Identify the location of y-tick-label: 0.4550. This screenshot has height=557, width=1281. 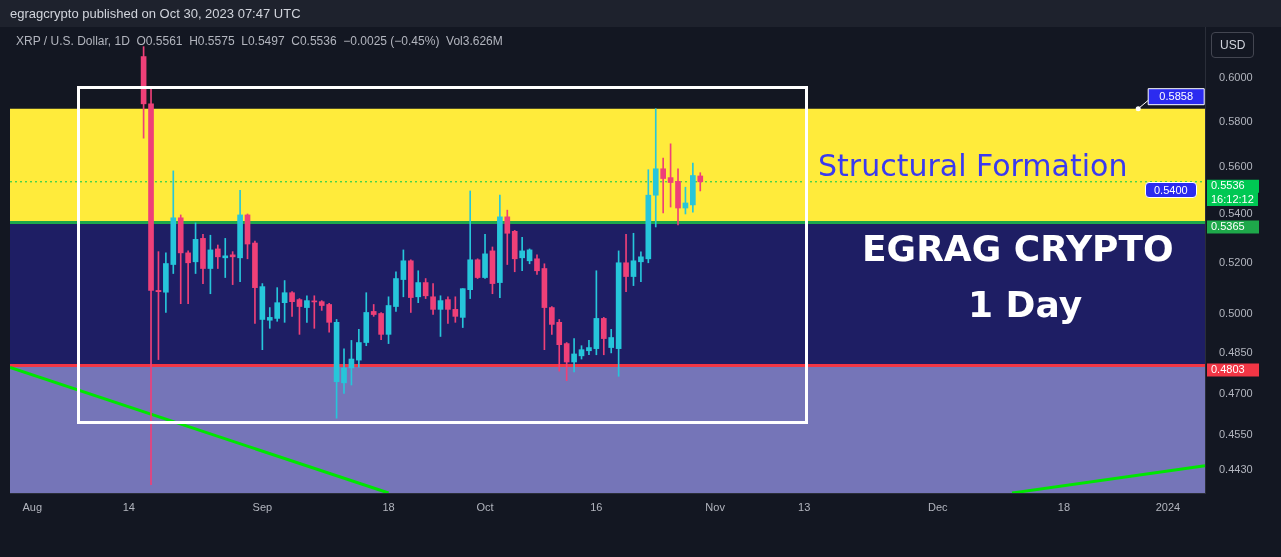
(1236, 434).